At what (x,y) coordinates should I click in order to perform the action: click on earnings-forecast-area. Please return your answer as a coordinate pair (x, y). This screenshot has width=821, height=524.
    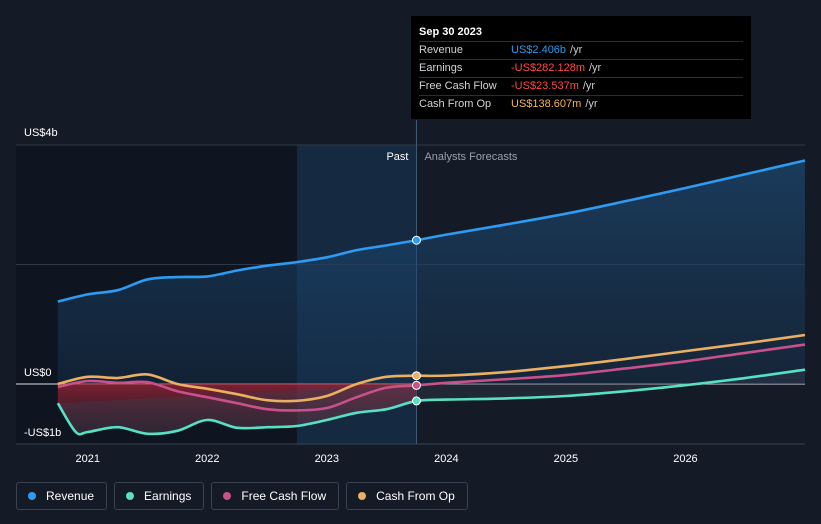
    Looking at the image, I should click on (431, 402).